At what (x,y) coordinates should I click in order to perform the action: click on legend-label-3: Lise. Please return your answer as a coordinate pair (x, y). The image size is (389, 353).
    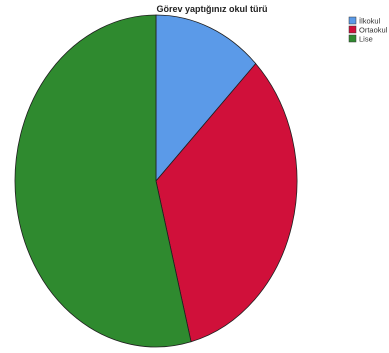
    Looking at the image, I should click on (366, 39).